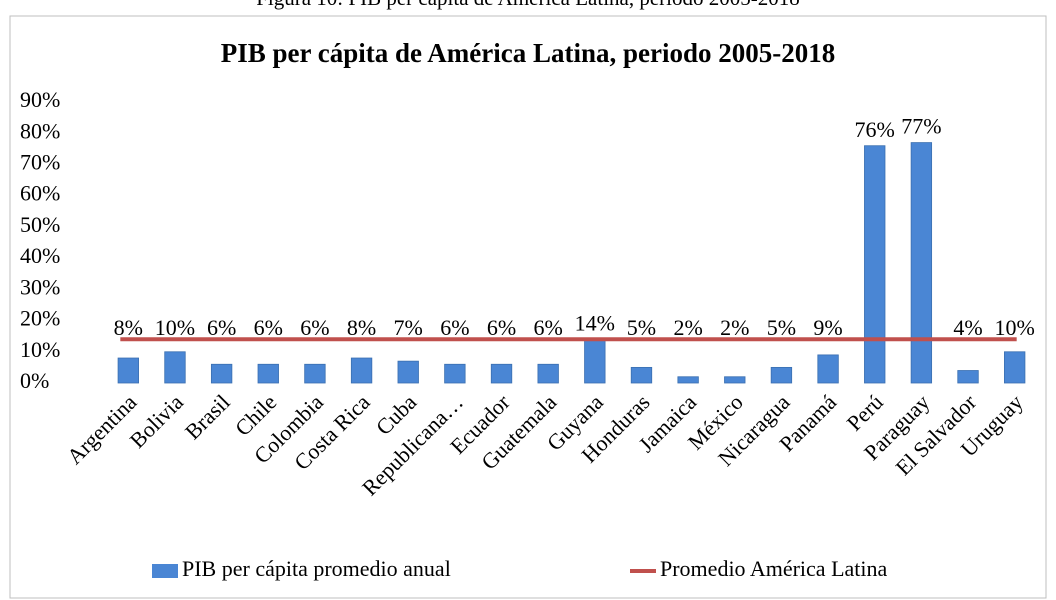  I want to click on data-label: 9%, so click(827, 327).